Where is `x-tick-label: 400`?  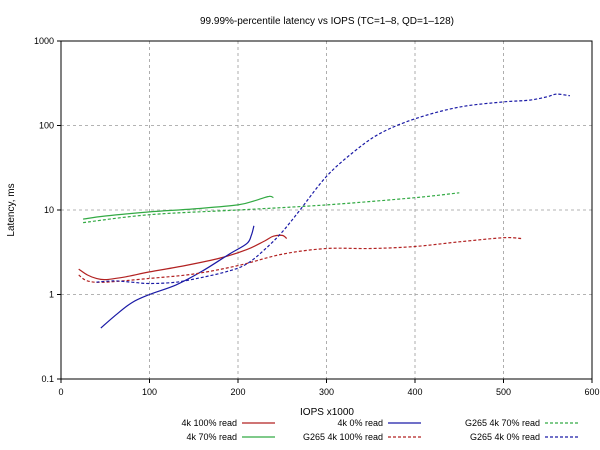
x-tick-label: 400 is located at coordinates (414, 392).